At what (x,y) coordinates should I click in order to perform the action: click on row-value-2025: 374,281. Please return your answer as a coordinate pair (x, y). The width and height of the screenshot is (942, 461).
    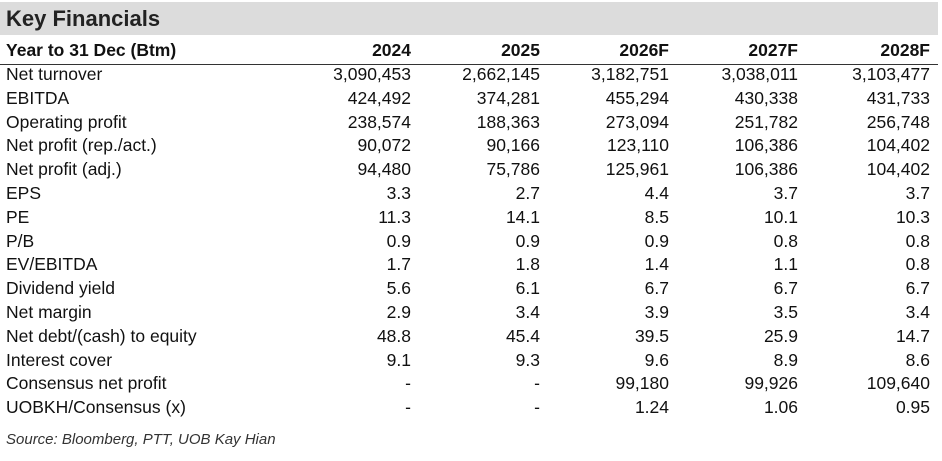
    Looking at the image, I should click on (508, 97).